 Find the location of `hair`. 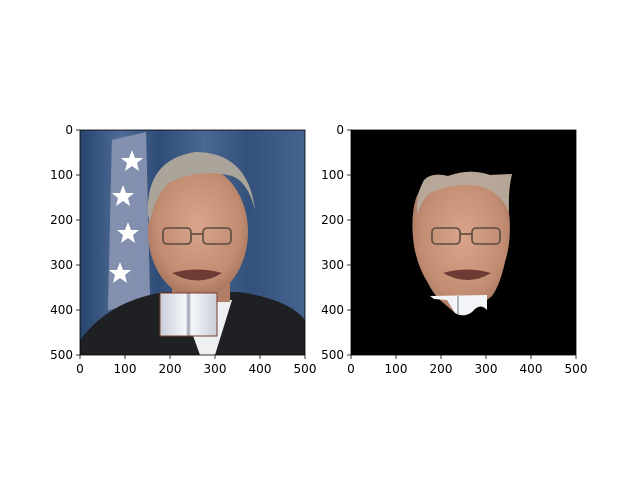

hair is located at coordinates (201, 187).